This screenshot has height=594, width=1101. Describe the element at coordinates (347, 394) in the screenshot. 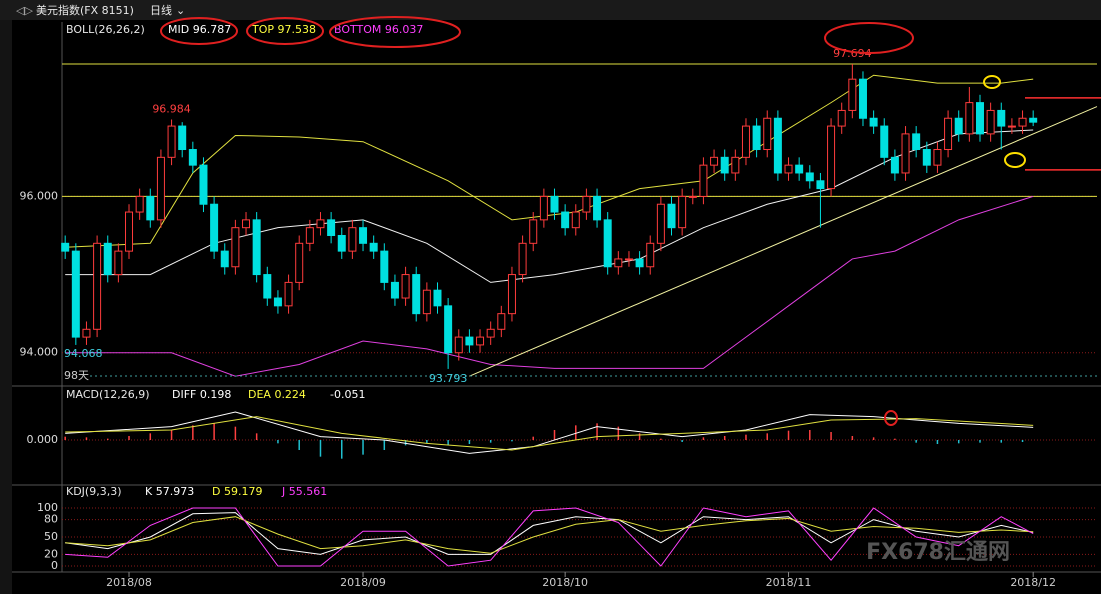

I see `legend-entry: -0.051` at that location.